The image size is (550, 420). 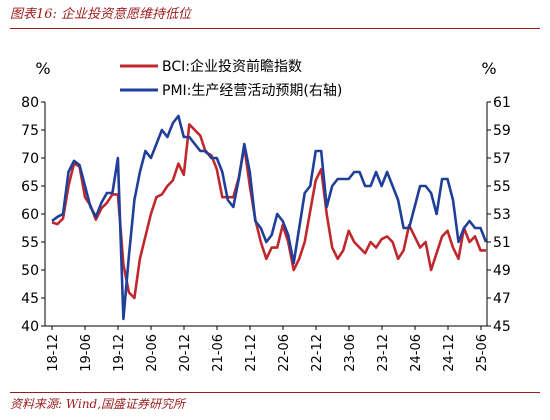 What do you see at coordinates (502, 243) in the screenshot?
I see `right-tick-label: 51` at bounding box center [502, 243].